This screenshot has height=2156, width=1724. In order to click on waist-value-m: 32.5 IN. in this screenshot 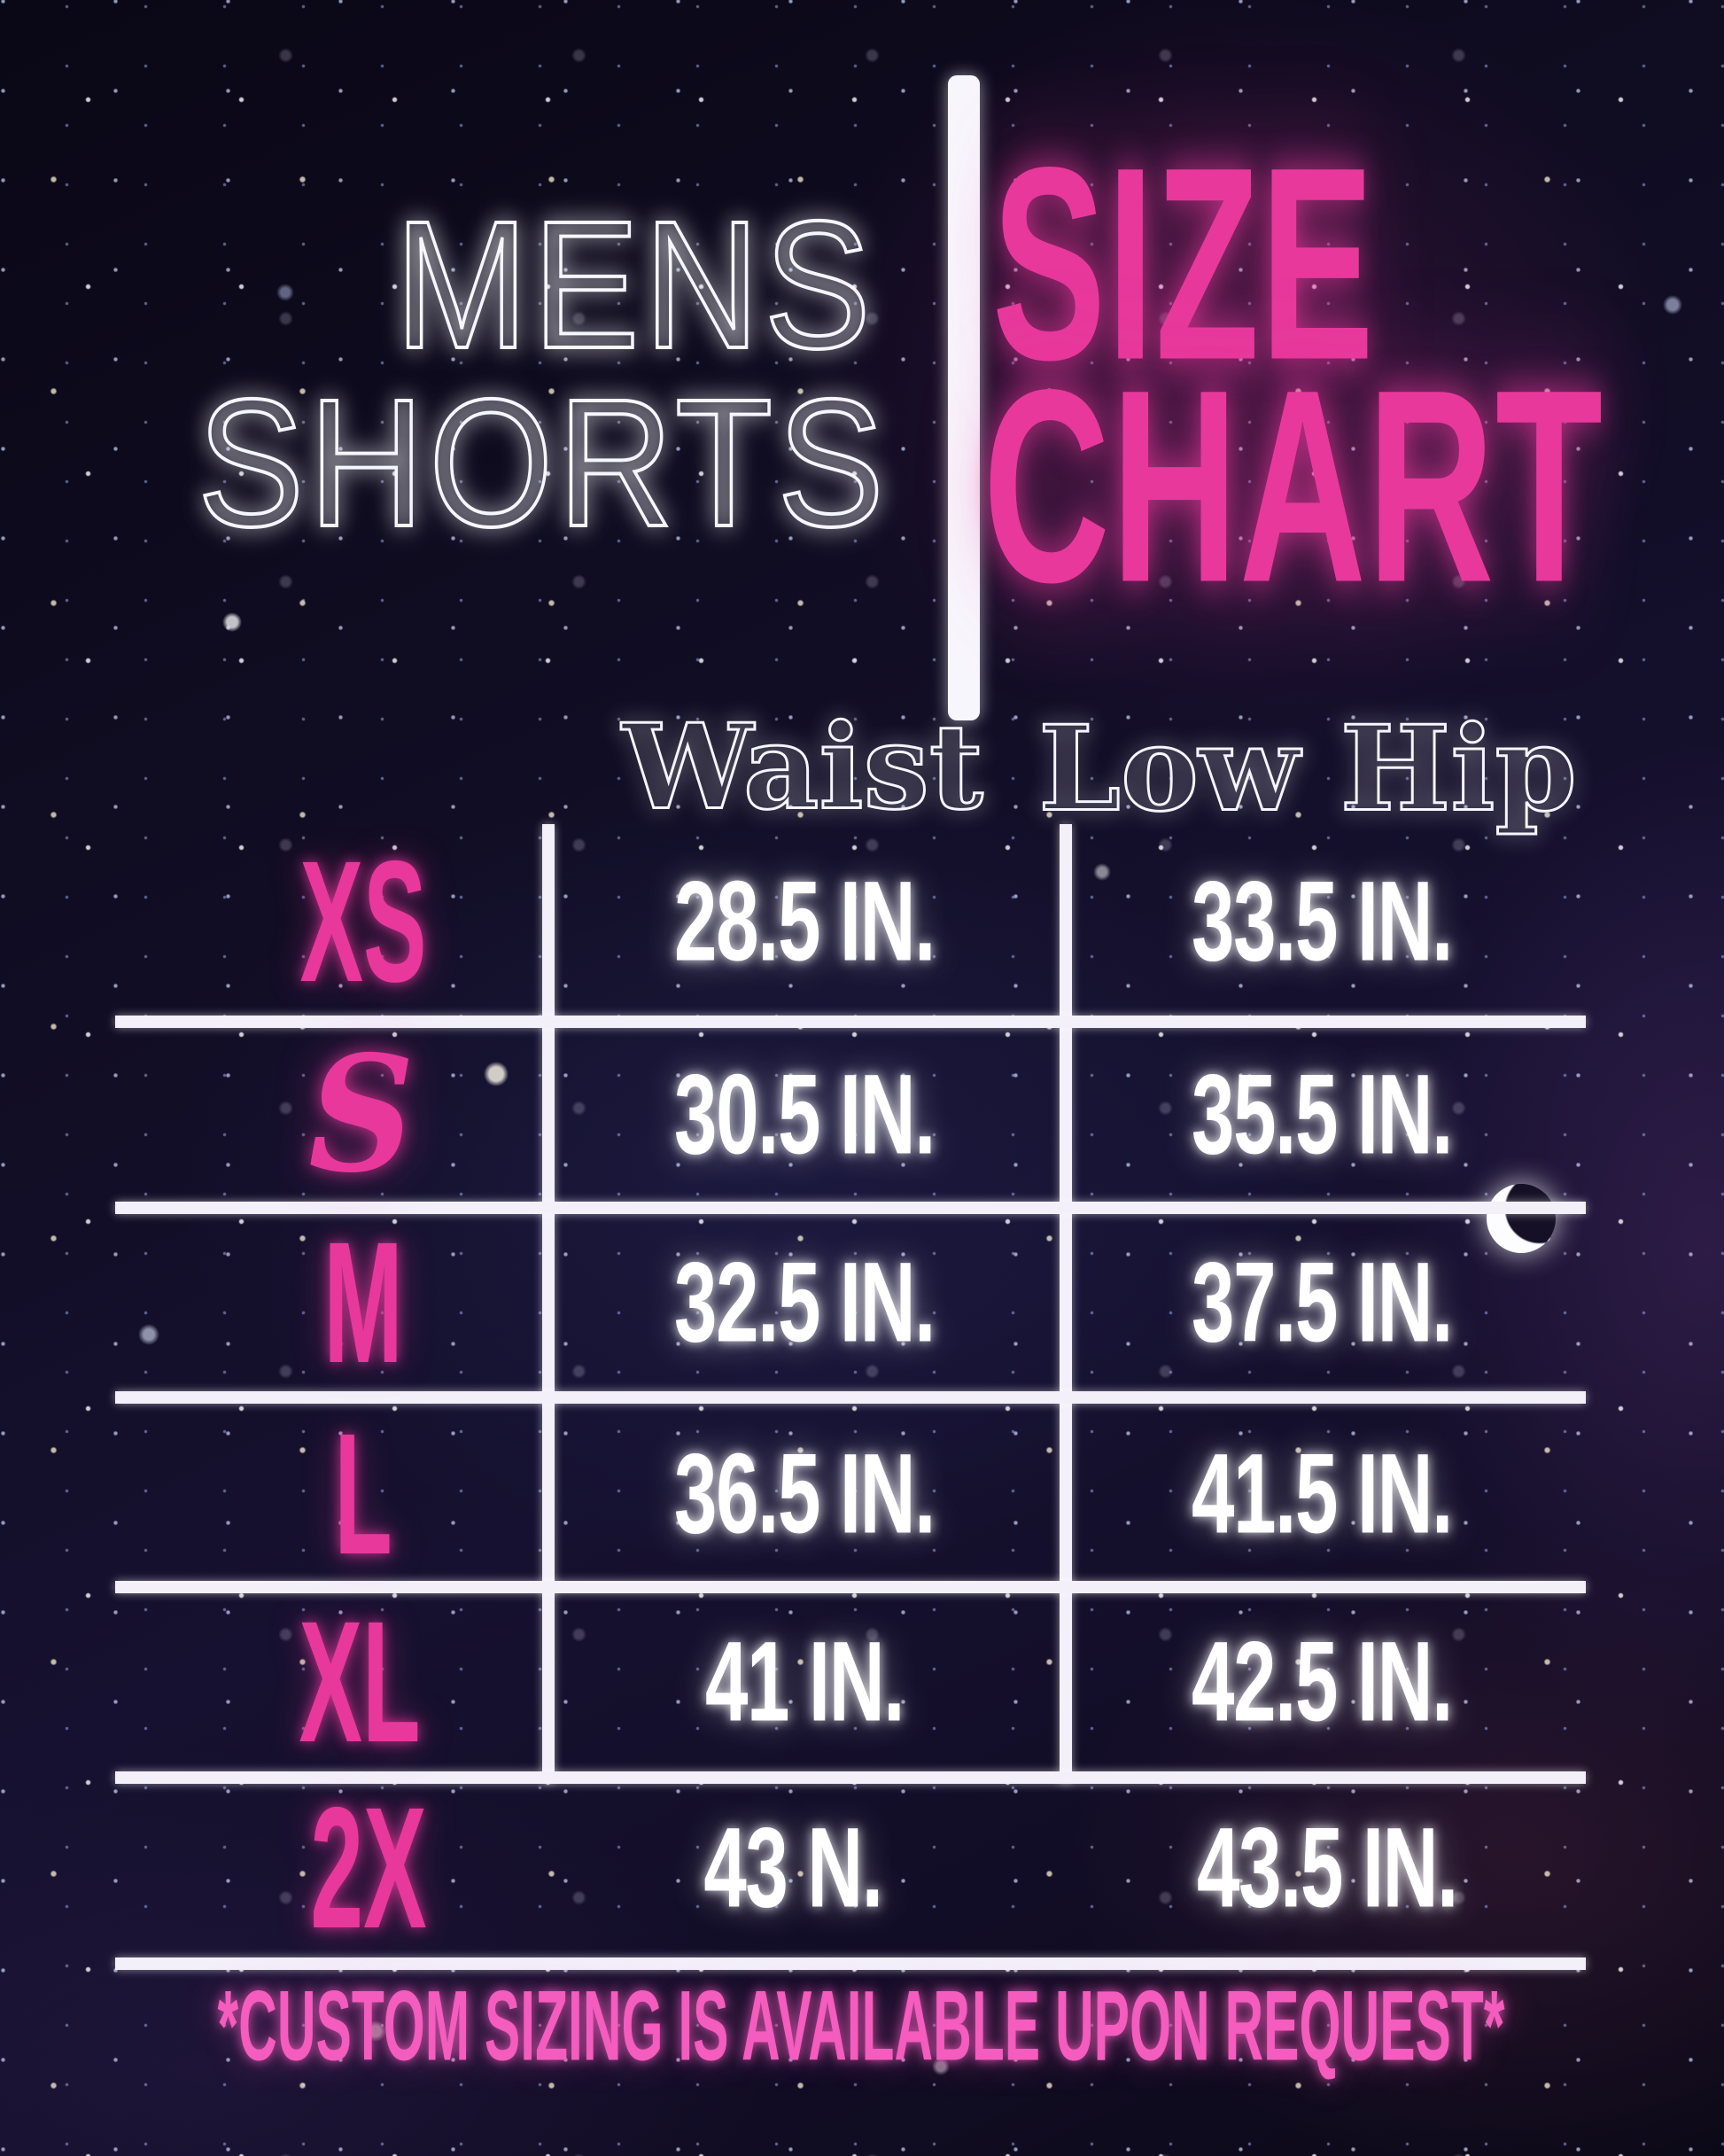, I will do `click(805, 1302)`.